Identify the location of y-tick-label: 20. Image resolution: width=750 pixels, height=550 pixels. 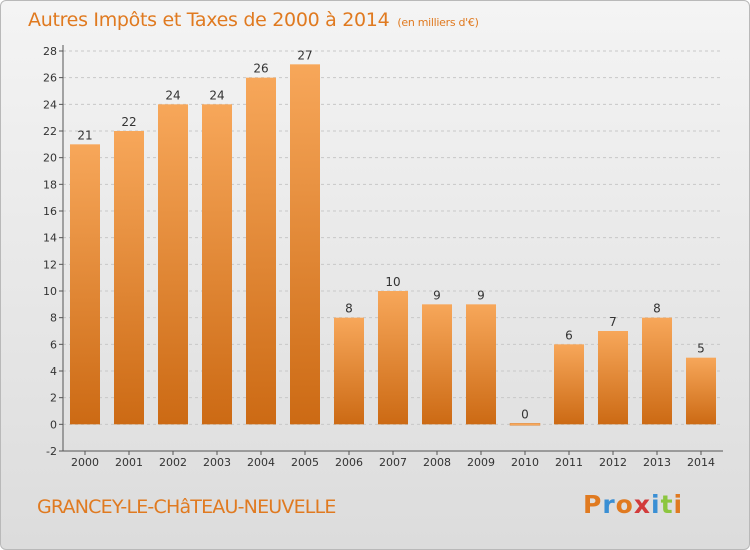
(50, 158).